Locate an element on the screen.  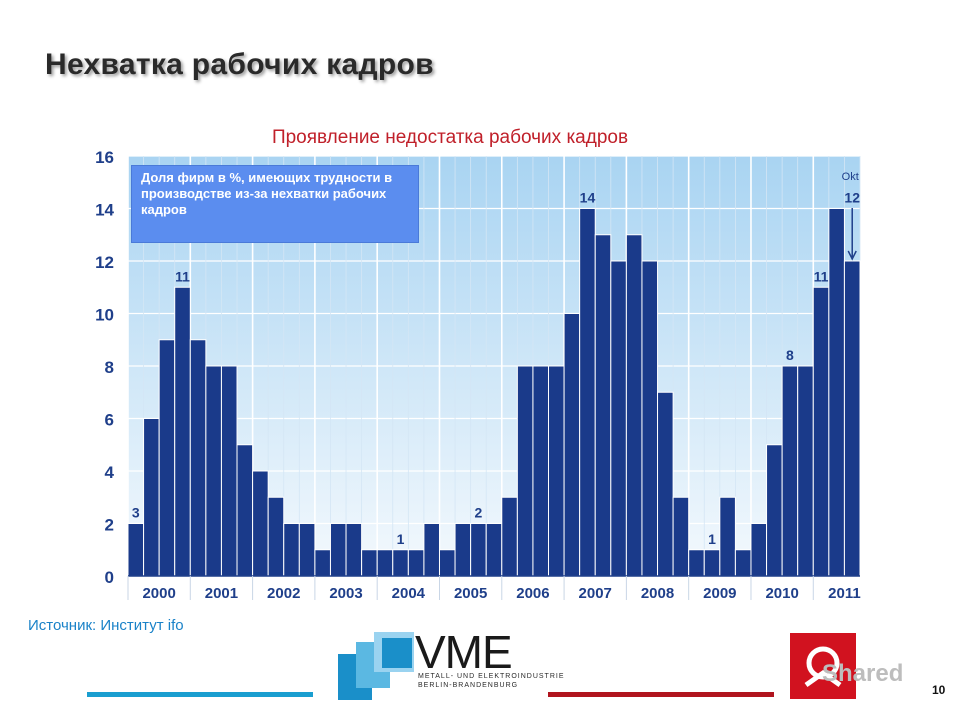
x-tick-label: 2011 is located at coordinates (844, 593).